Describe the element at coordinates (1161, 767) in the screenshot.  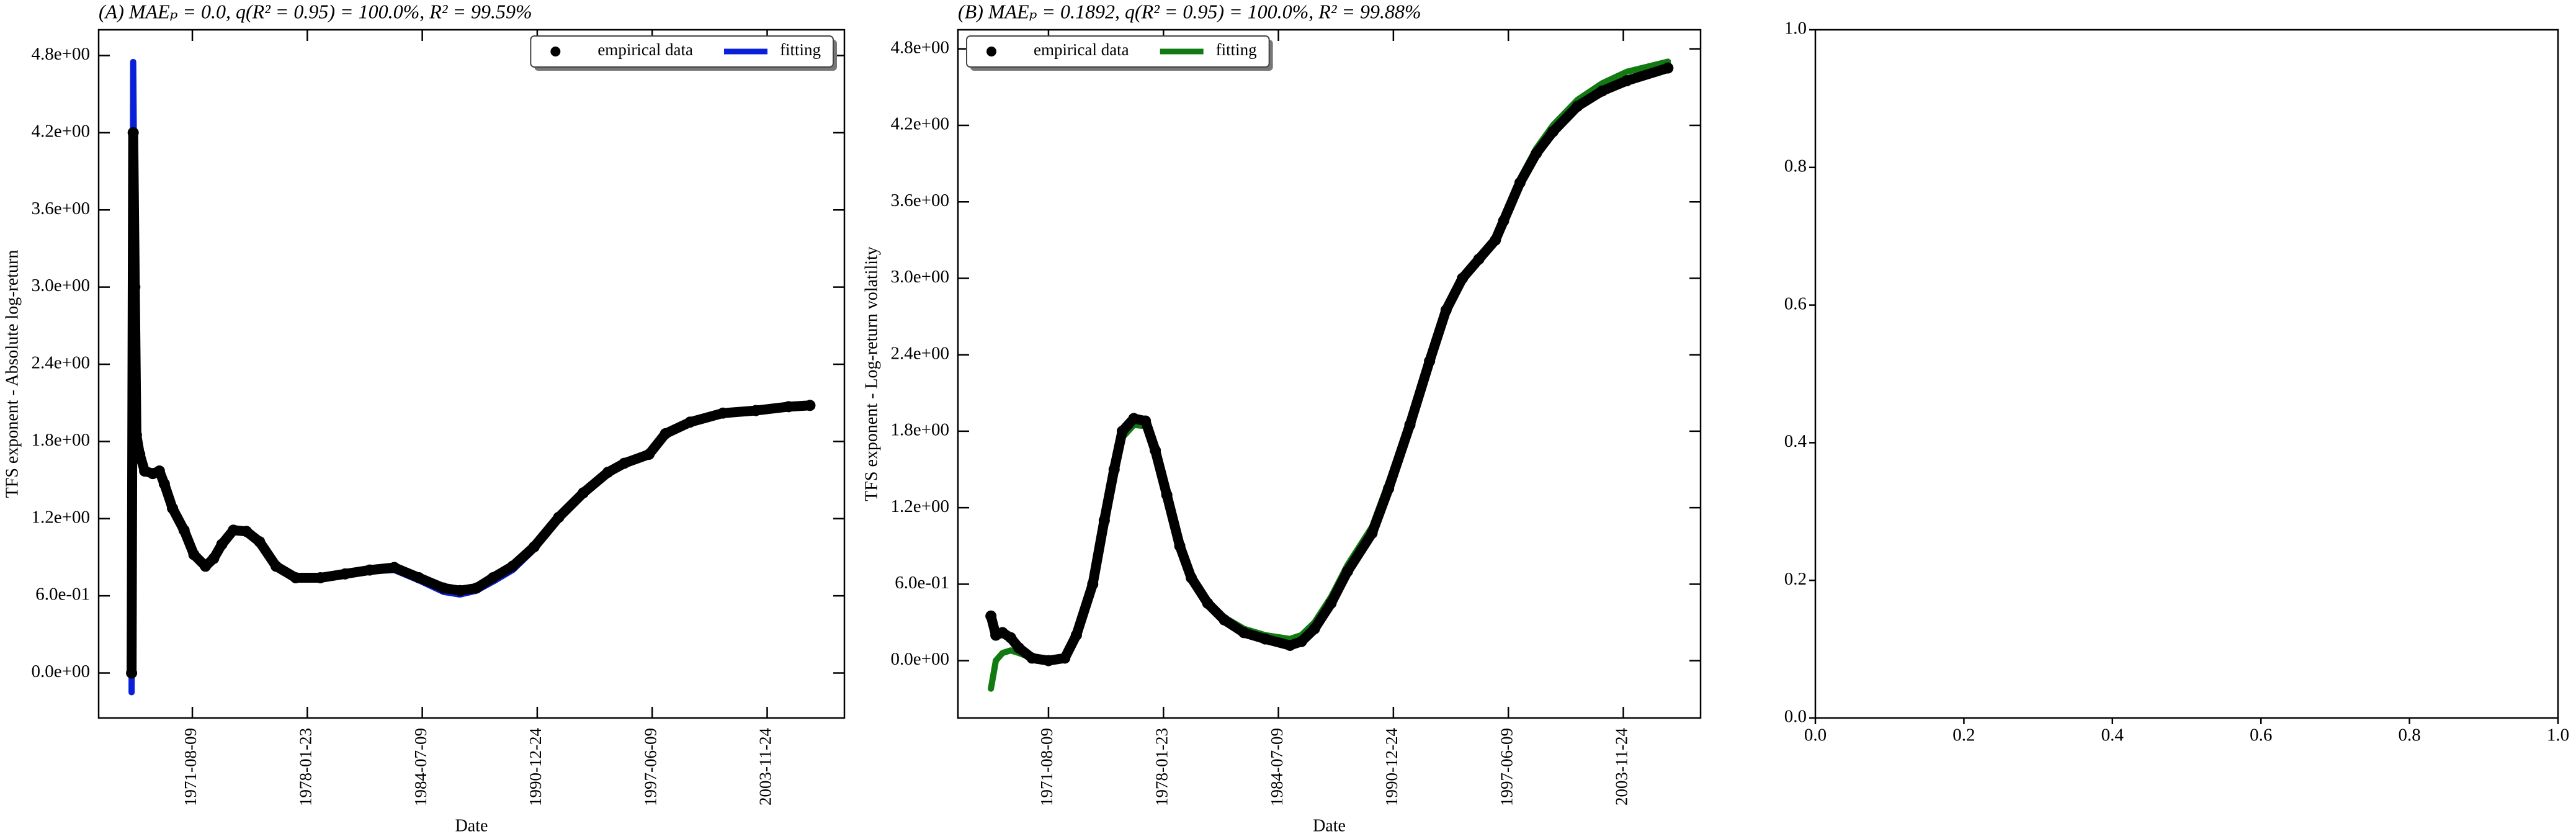
I see `x-tick-label: 1978-01-23` at that location.